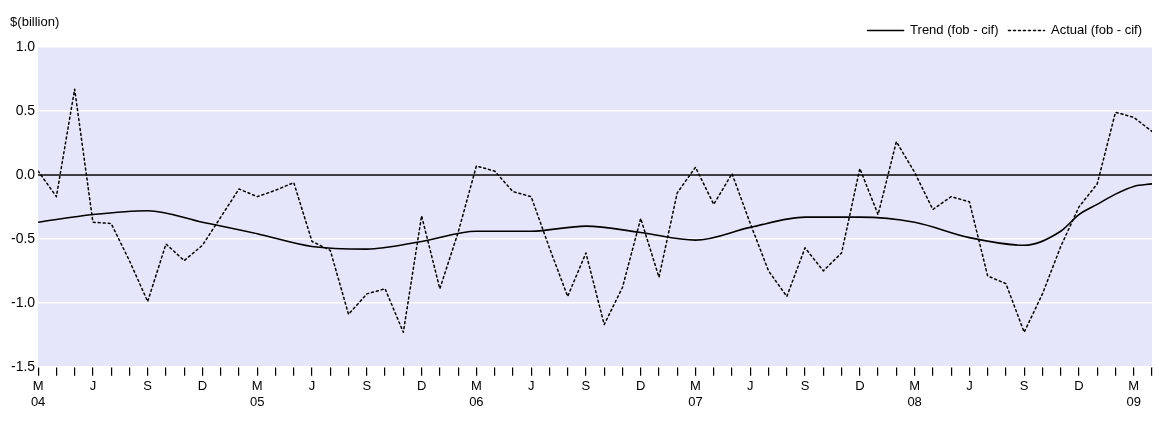  I want to click on y-axis-title: $(billion), so click(35, 22).